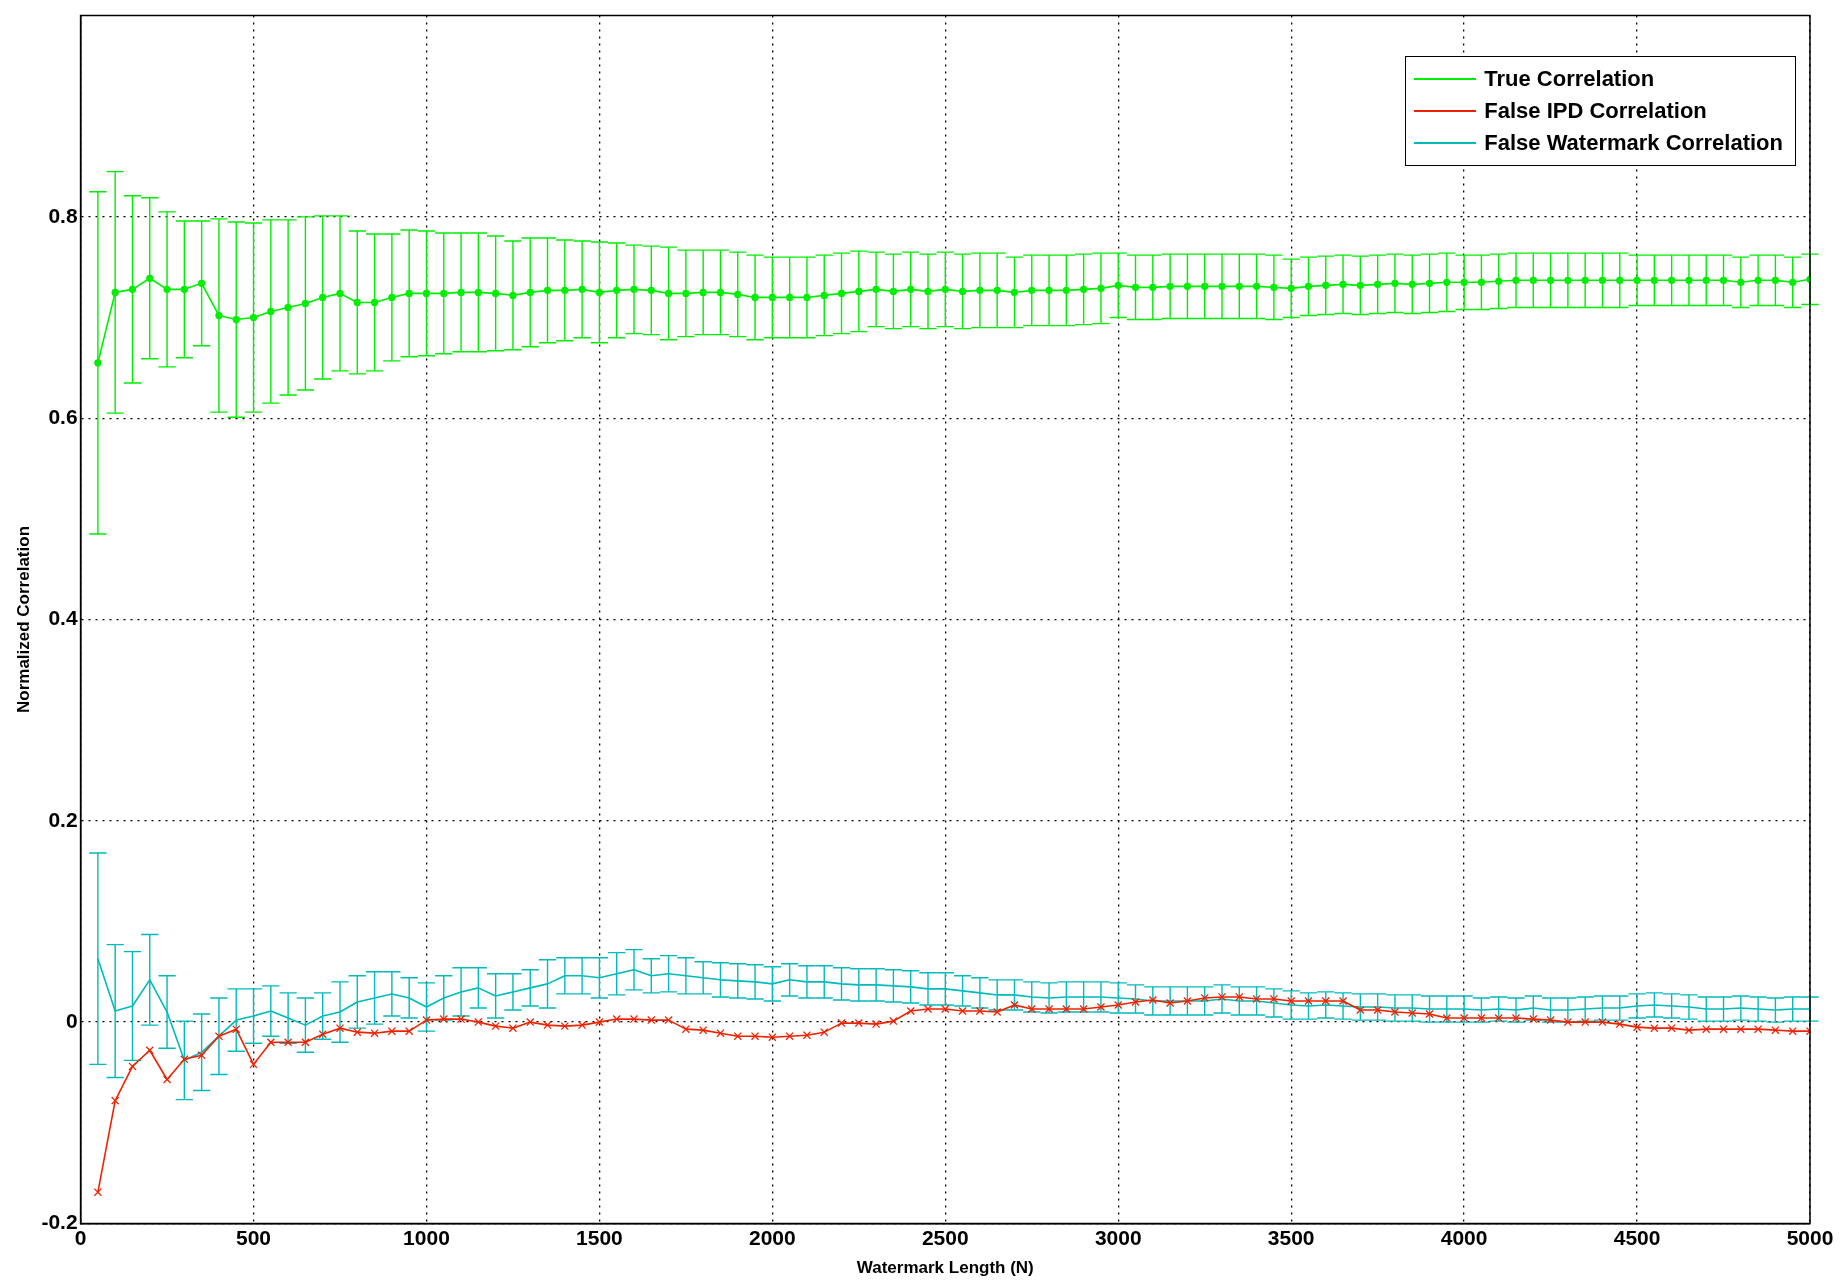 Image resolution: width=1840 pixels, height=1287 pixels. What do you see at coordinates (772, 1237) in the screenshot?
I see `x-tick-label: 2000` at bounding box center [772, 1237].